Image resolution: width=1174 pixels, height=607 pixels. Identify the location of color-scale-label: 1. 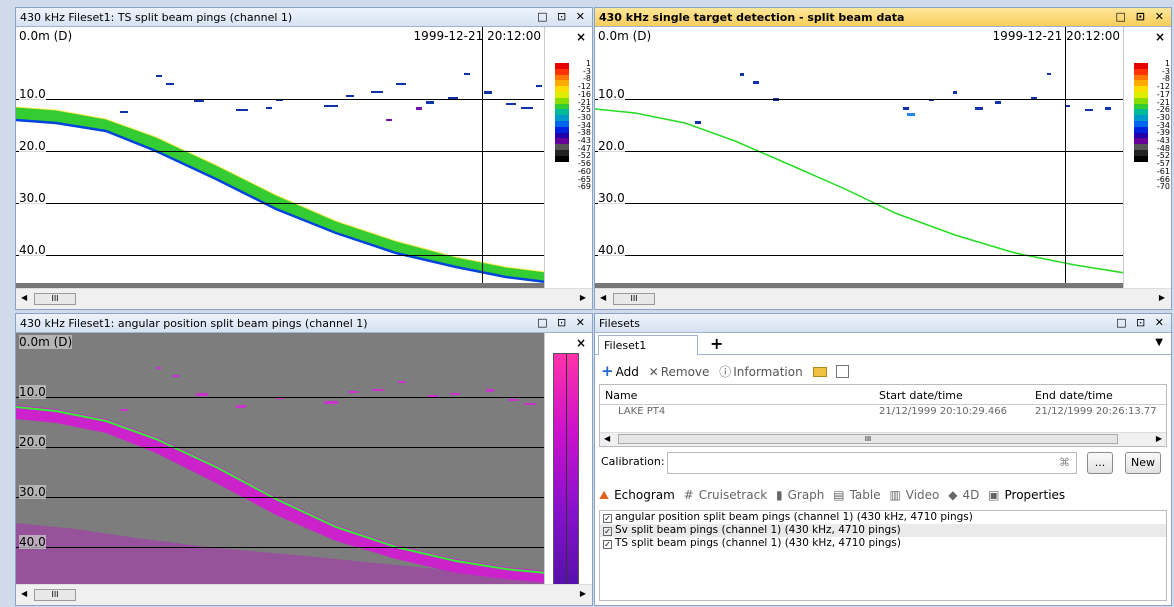
(1167, 63).